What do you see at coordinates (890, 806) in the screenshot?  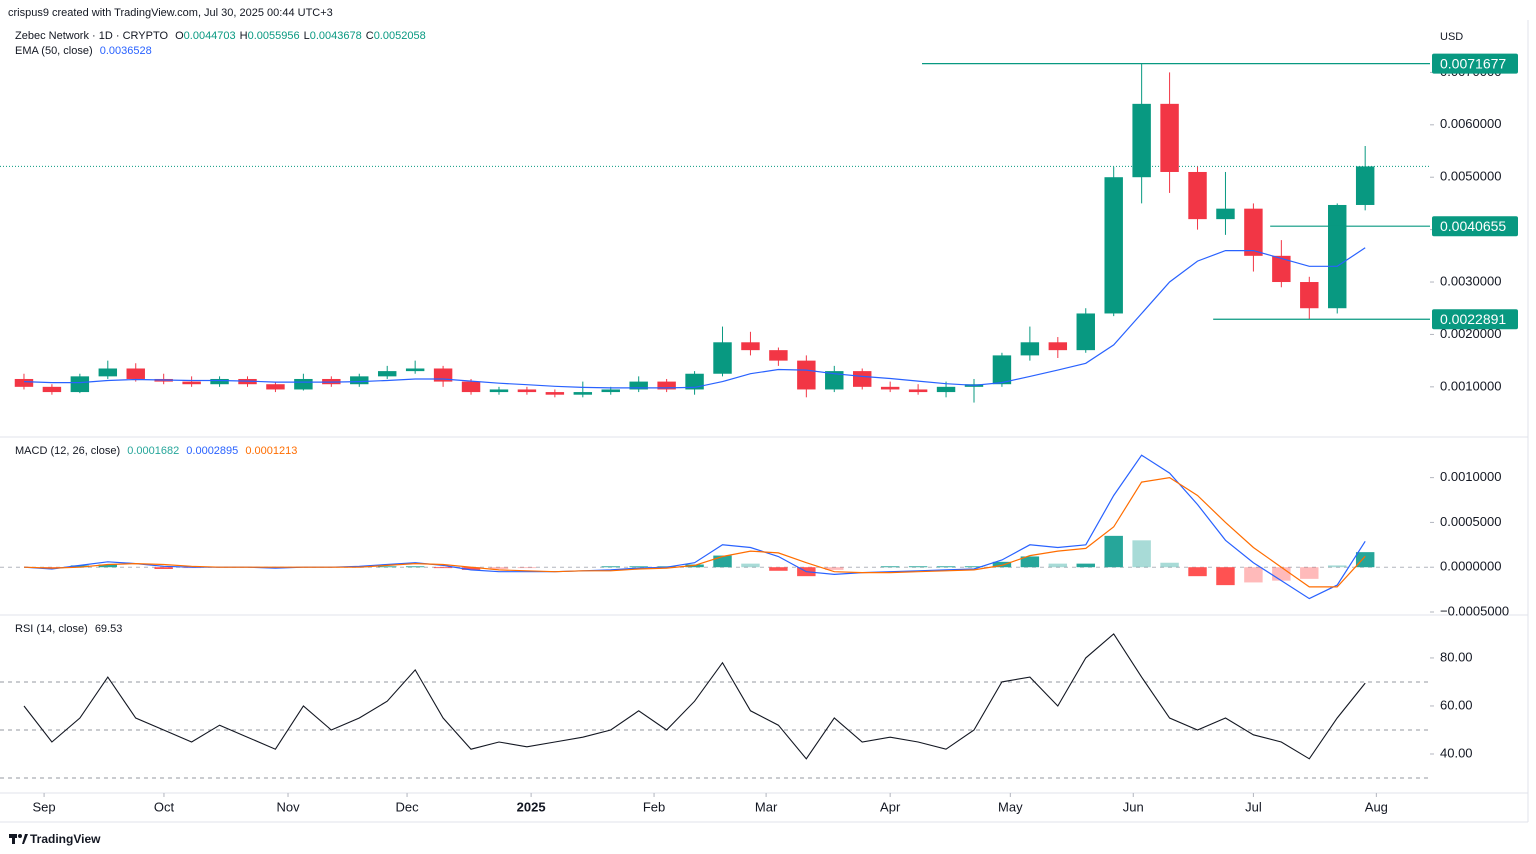 I see `x-tick-label: Apr` at bounding box center [890, 806].